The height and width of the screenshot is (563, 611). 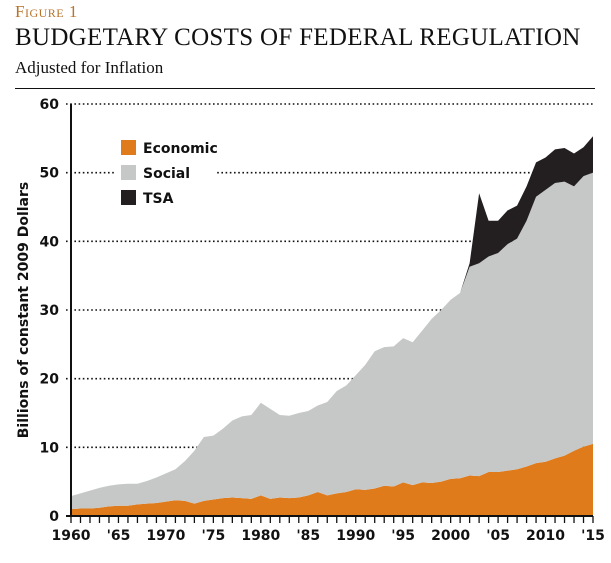 I want to click on x-tick-label: '15, so click(x=593, y=536).